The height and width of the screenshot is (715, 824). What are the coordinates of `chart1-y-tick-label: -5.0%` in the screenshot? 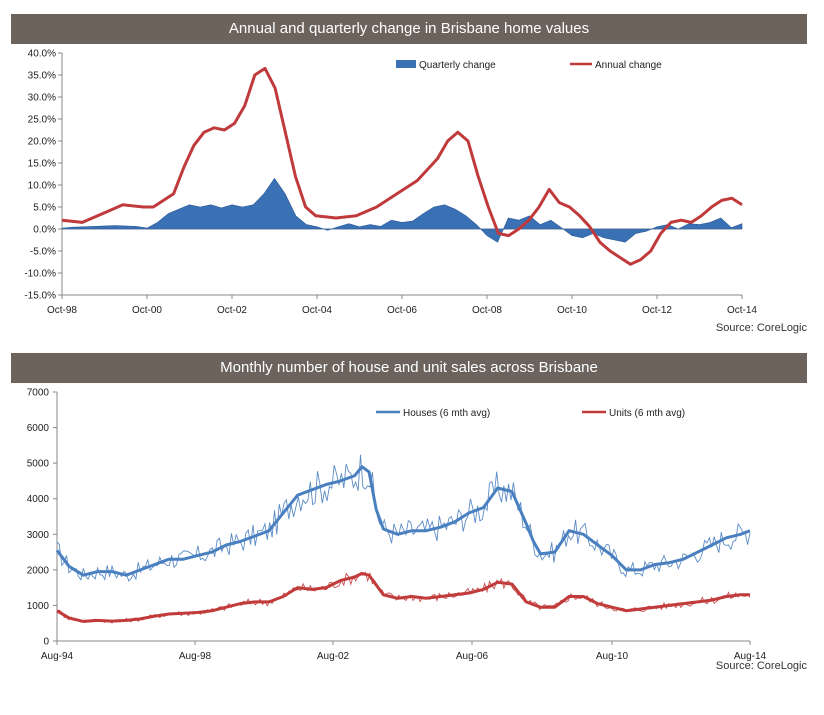 It's located at (43, 252).